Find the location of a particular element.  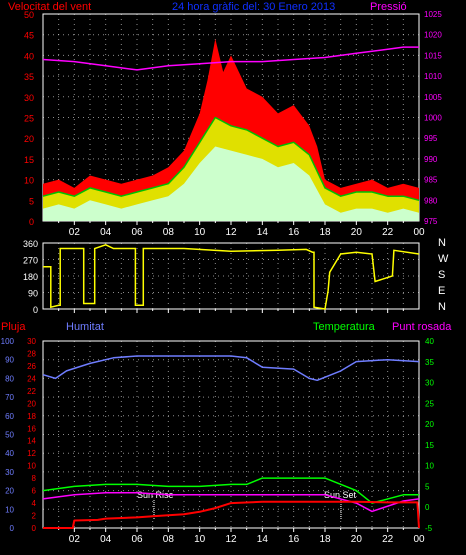

pressure-tick-label: 990 is located at coordinates (431, 159).